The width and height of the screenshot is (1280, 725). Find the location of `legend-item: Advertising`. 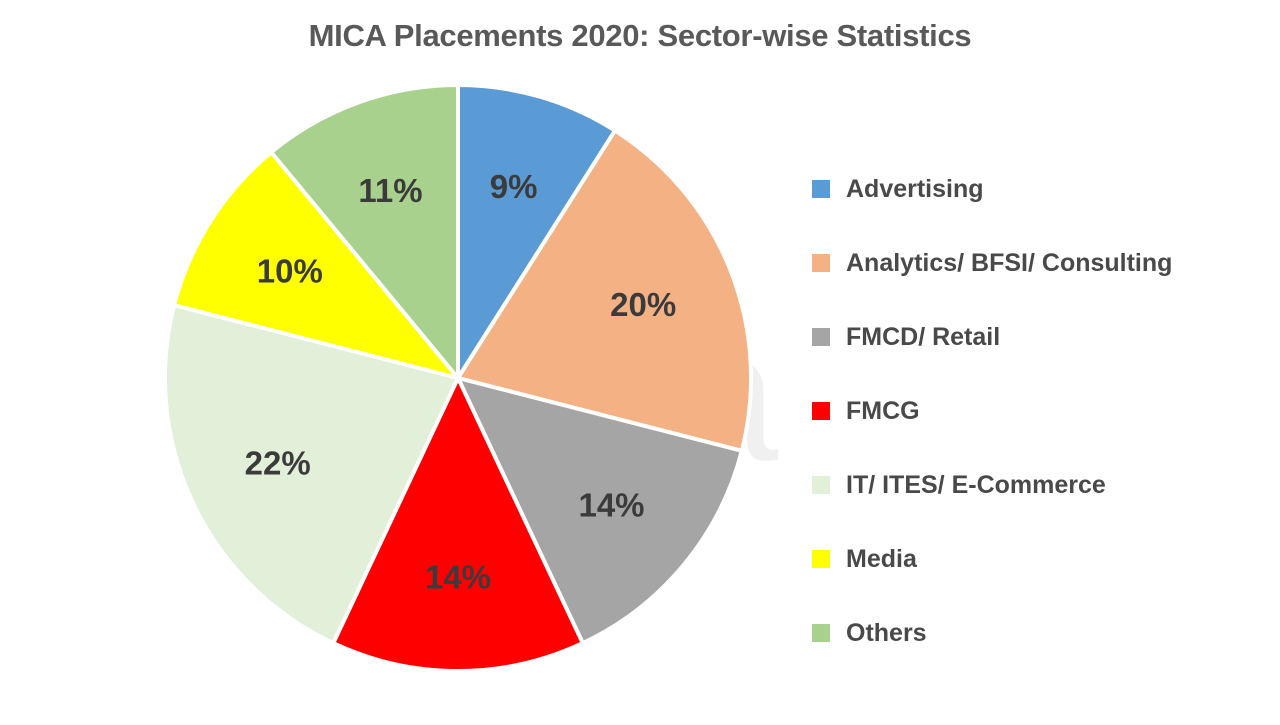

legend-item: Advertising is located at coordinates (992, 189).